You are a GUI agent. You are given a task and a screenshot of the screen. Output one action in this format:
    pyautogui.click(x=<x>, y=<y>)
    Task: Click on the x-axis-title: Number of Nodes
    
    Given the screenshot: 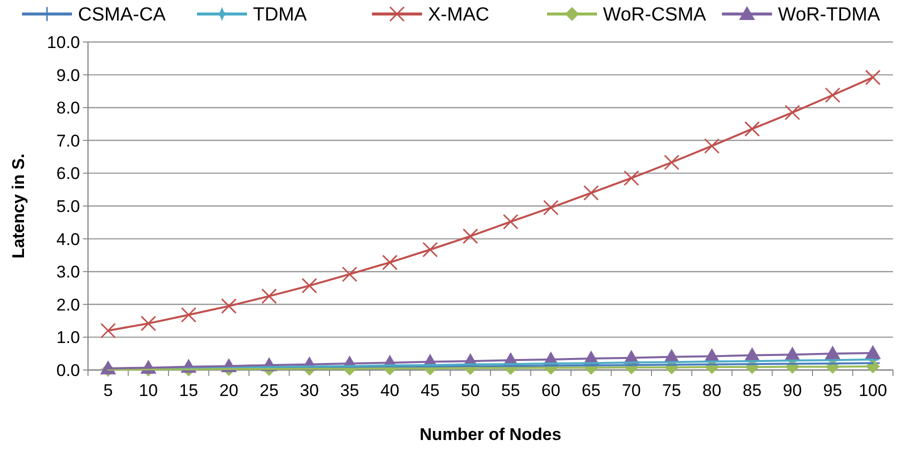 What is the action you would take?
    pyautogui.click(x=491, y=434)
    